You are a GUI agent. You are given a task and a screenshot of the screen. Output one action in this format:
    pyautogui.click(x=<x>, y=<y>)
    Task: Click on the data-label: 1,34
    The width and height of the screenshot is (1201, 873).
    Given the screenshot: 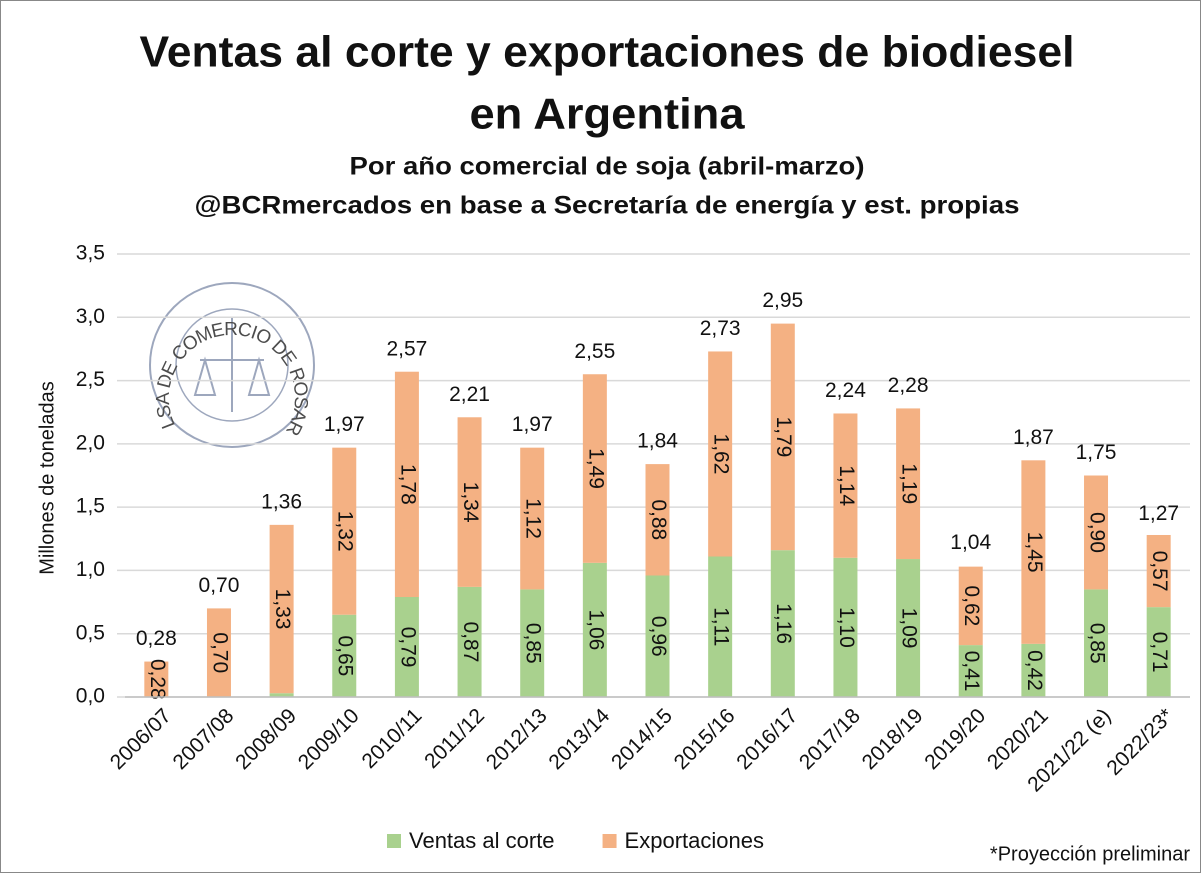 What is the action you would take?
    pyautogui.click(x=470, y=502)
    